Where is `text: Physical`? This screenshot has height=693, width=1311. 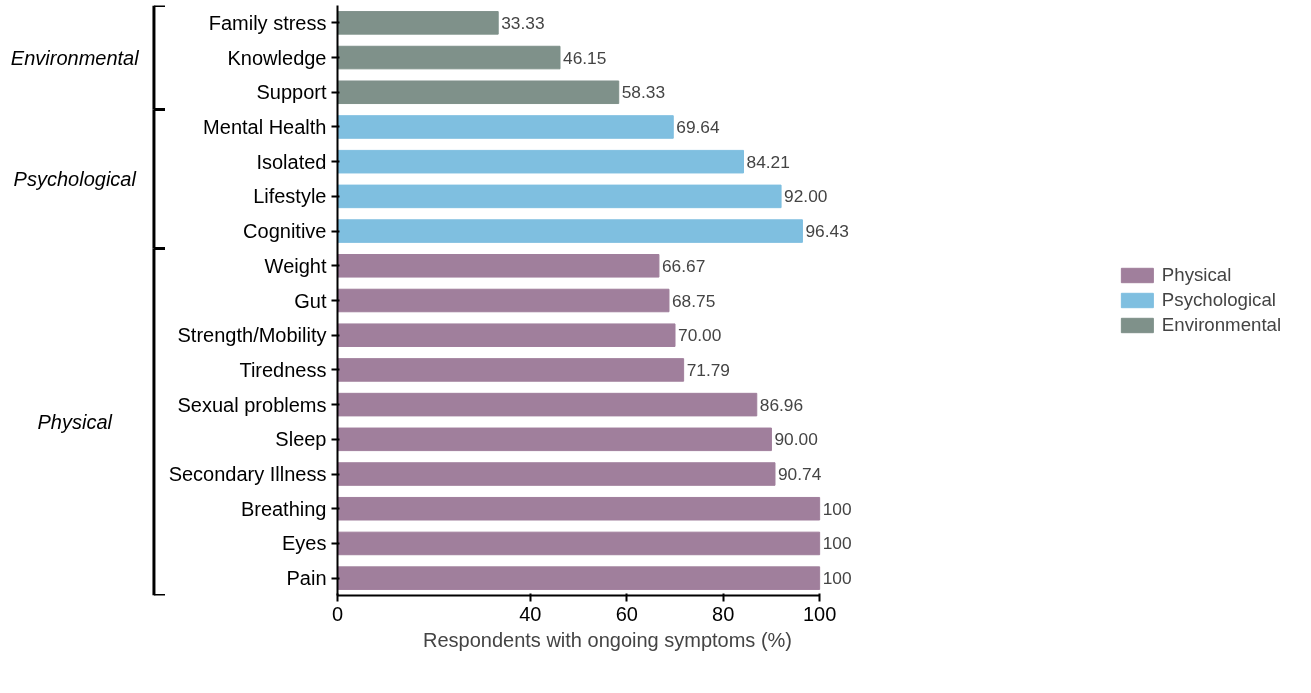 text: Physical is located at coordinates (75, 421).